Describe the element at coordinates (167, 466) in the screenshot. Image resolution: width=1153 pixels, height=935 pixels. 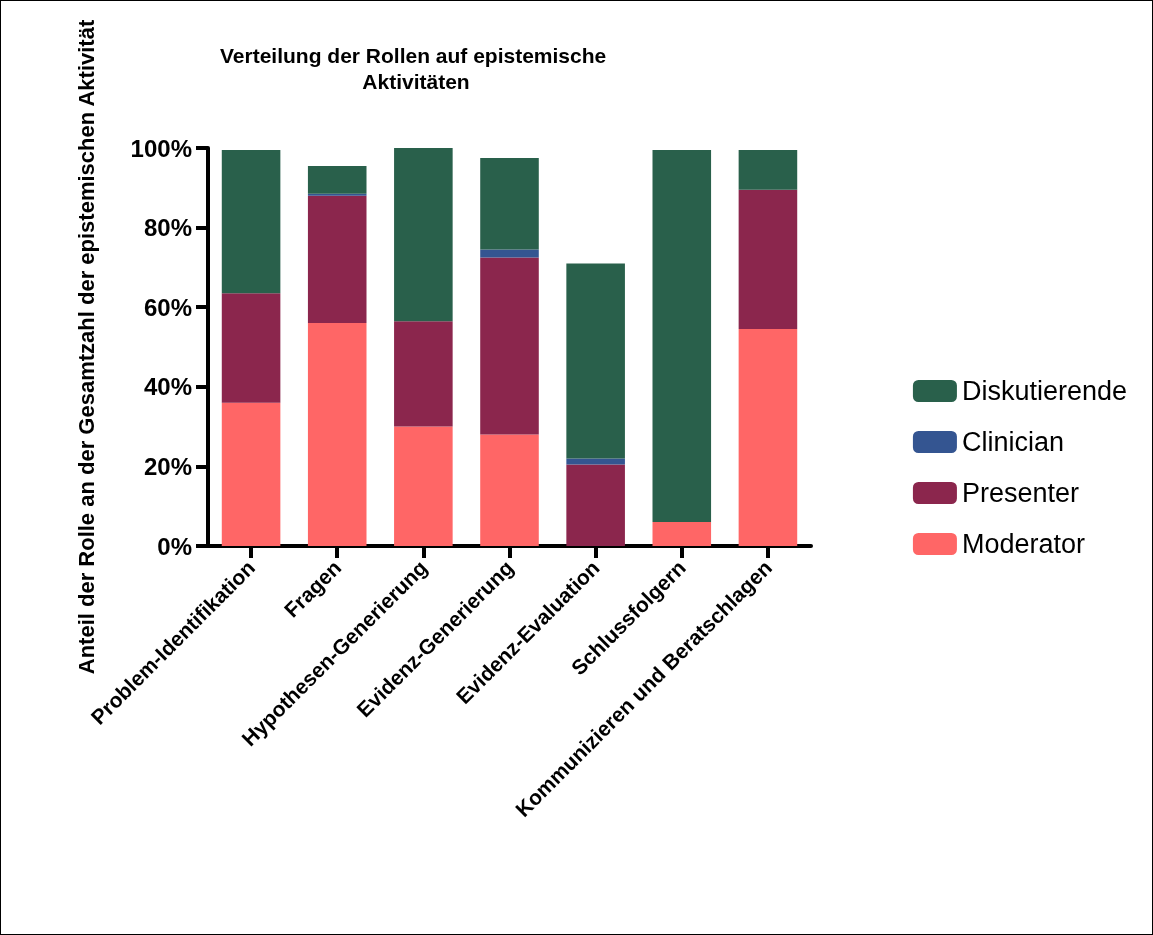
I see `y-tick-label: 20%` at that location.